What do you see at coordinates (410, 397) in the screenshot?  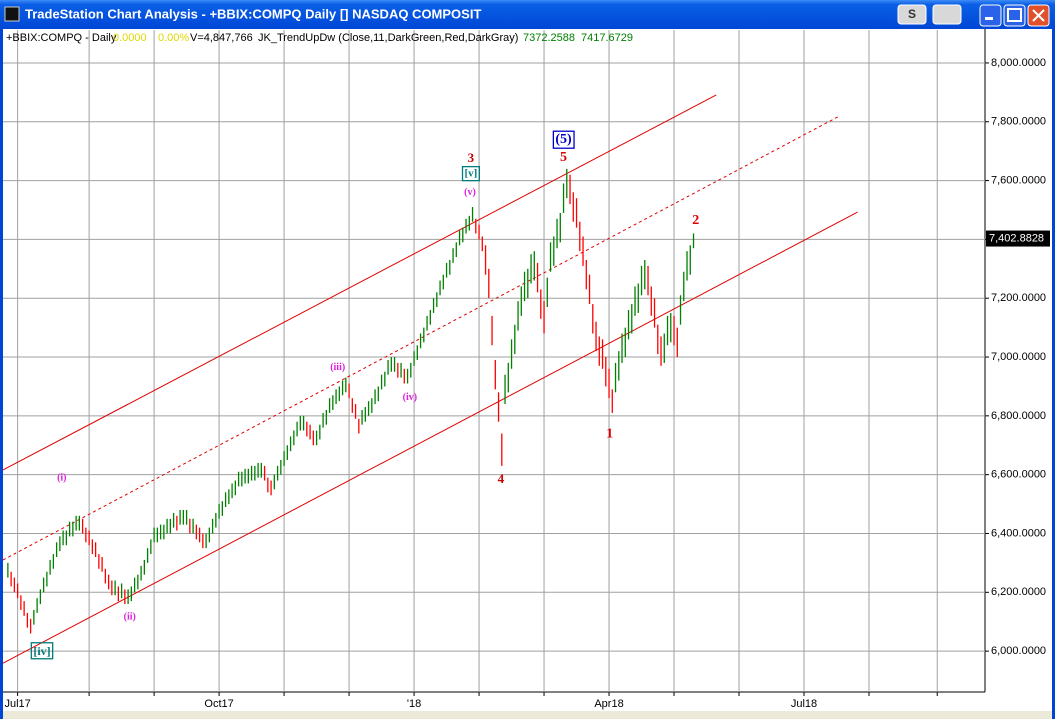 I see `wave-label: (iv)` at bounding box center [410, 397].